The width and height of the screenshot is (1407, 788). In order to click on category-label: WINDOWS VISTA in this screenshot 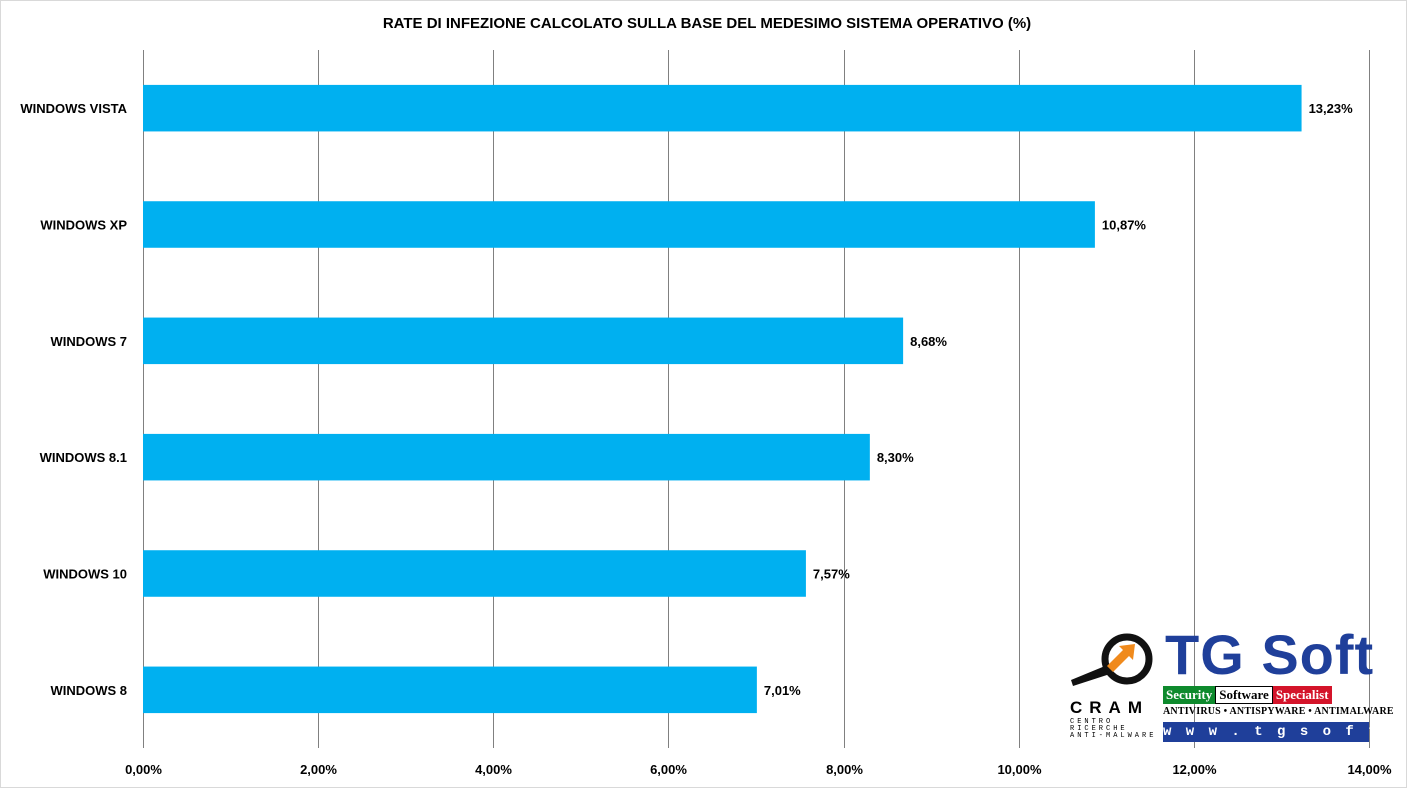, I will do `click(73, 108)`.